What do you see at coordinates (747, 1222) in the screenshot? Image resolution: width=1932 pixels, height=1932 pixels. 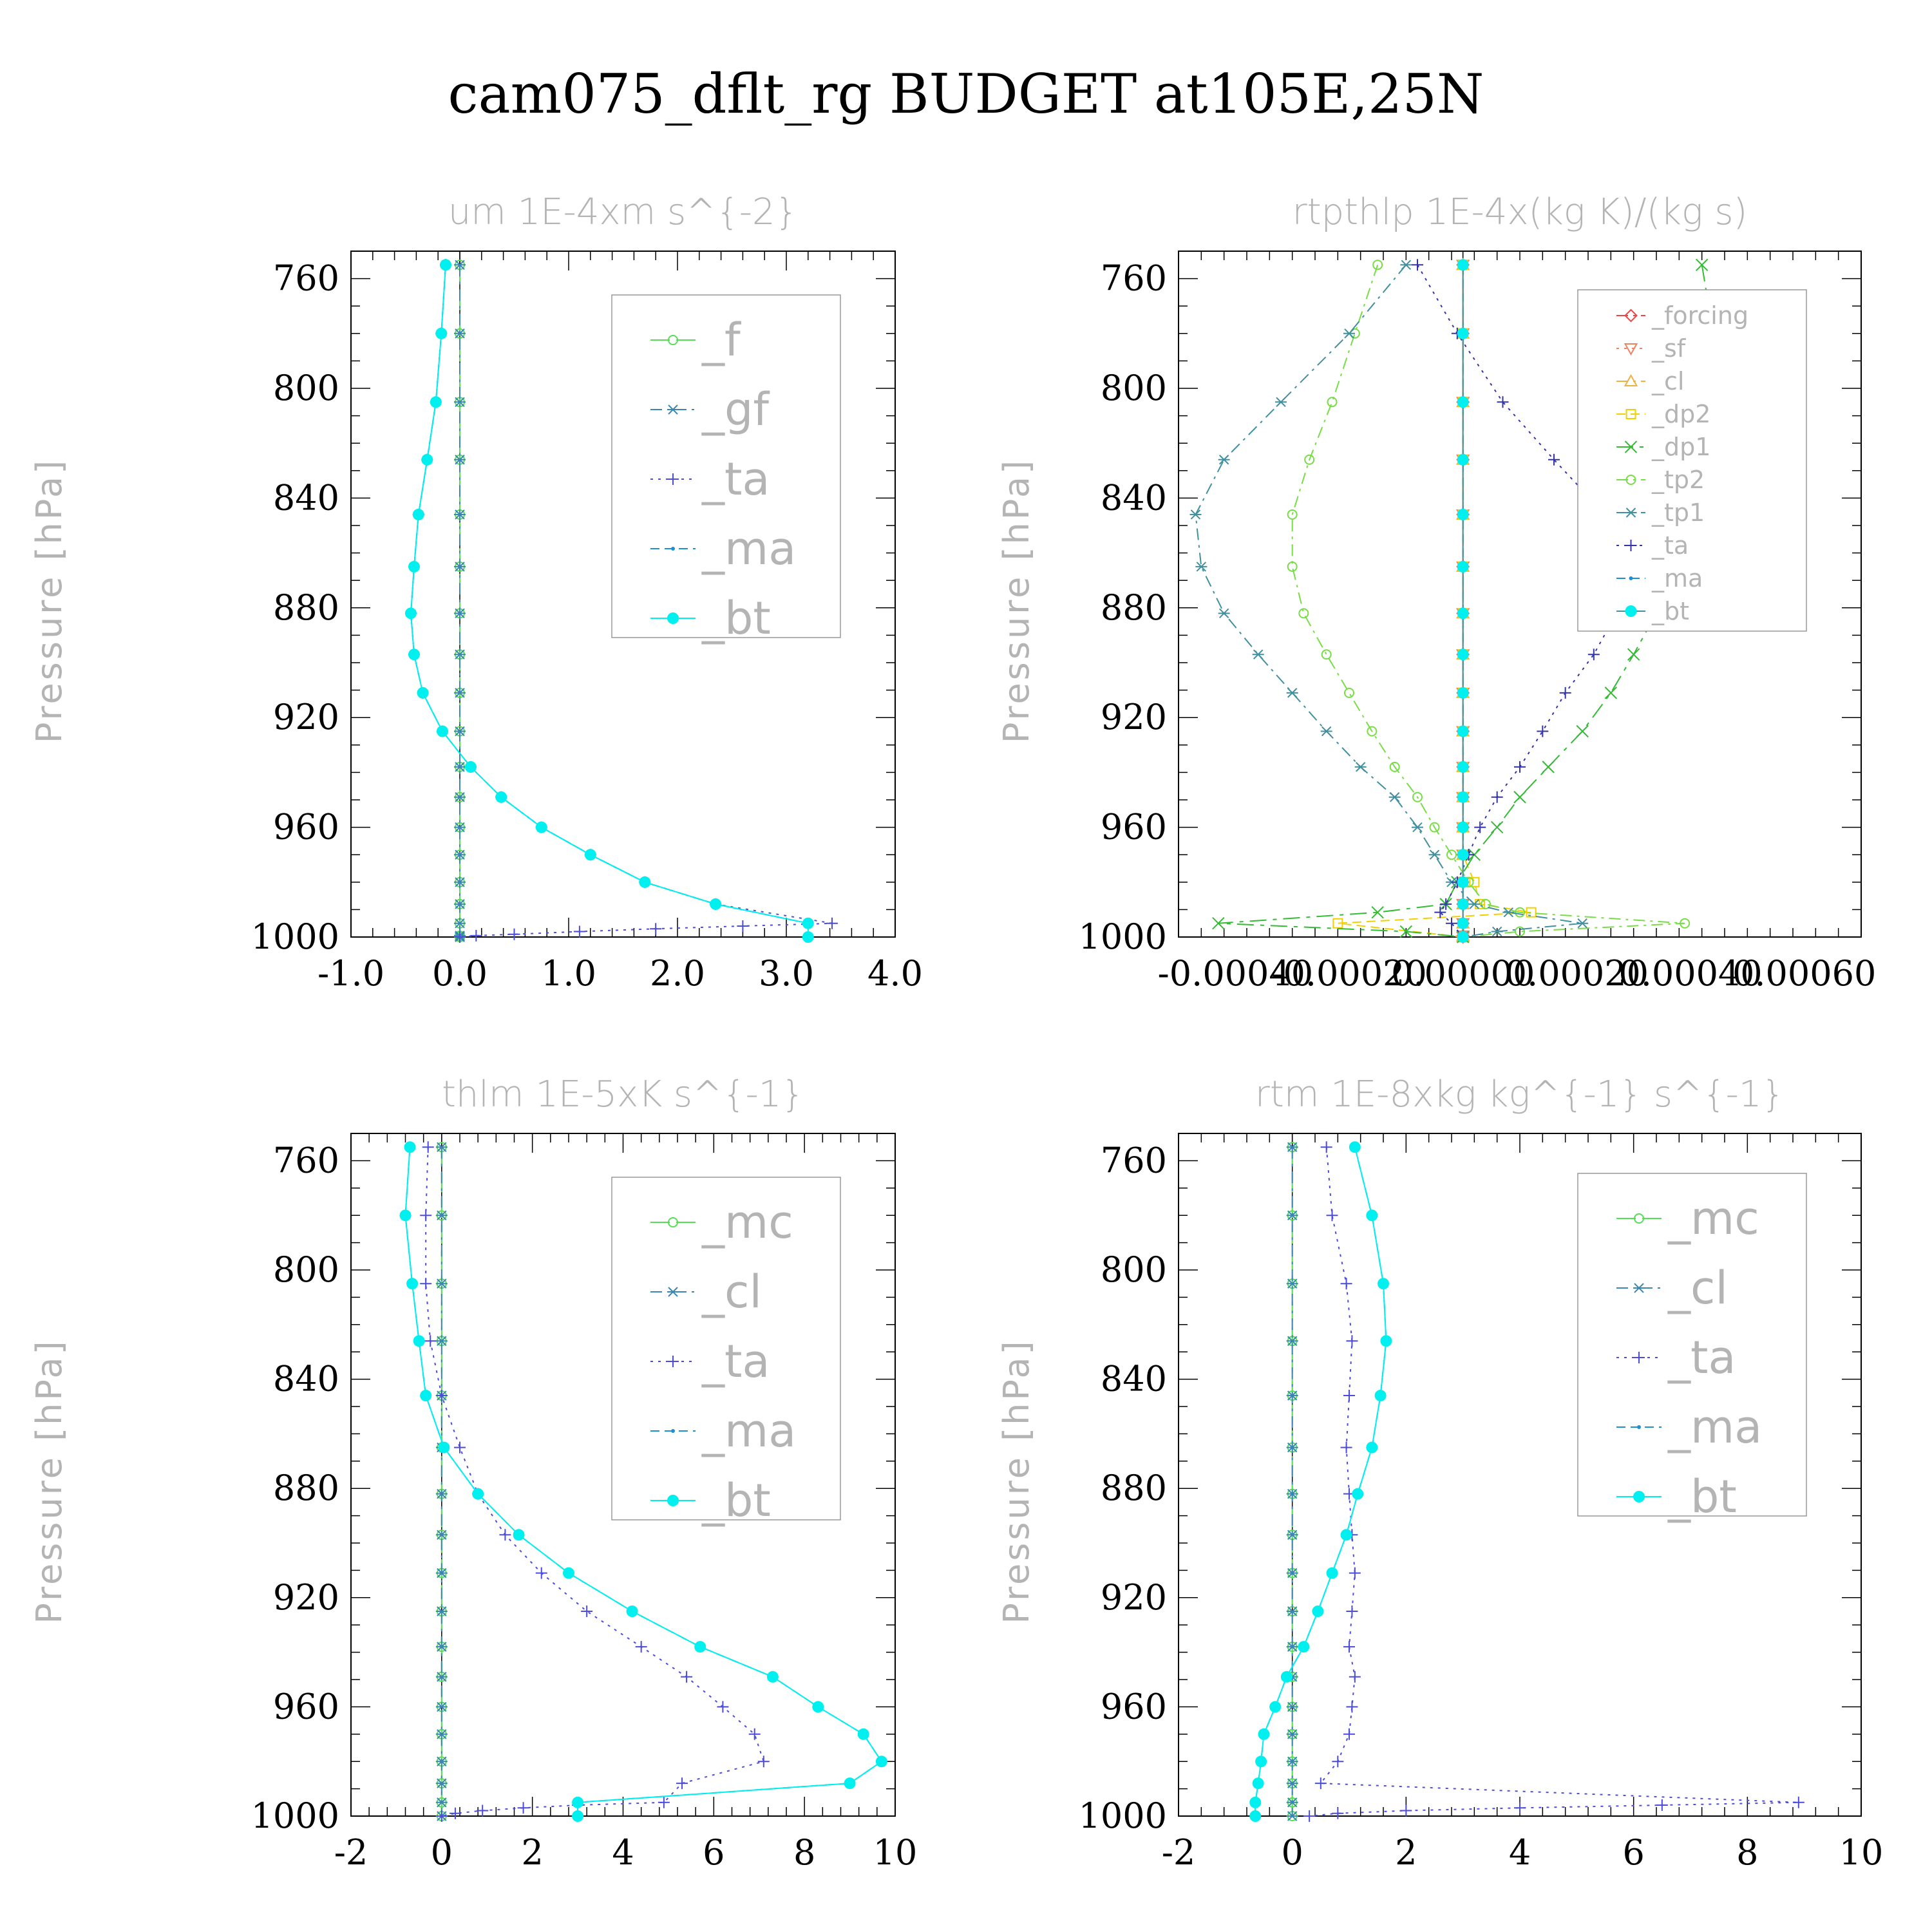 I see `legend-label: _mc` at bounding box center [747, 1222].